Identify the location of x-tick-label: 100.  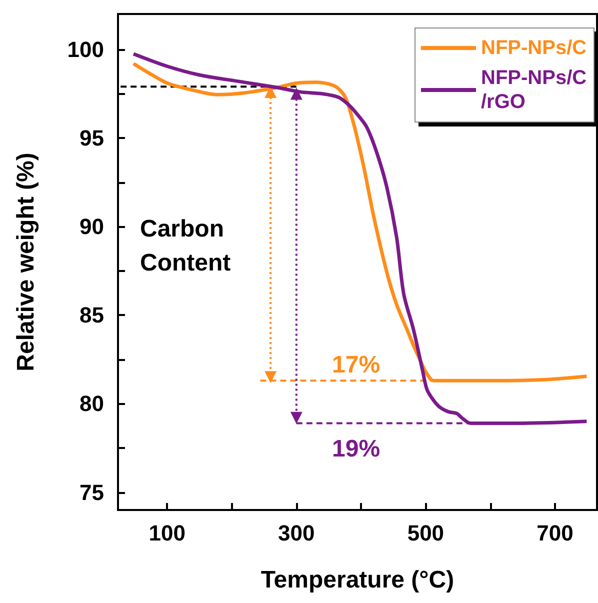
(167, 533).